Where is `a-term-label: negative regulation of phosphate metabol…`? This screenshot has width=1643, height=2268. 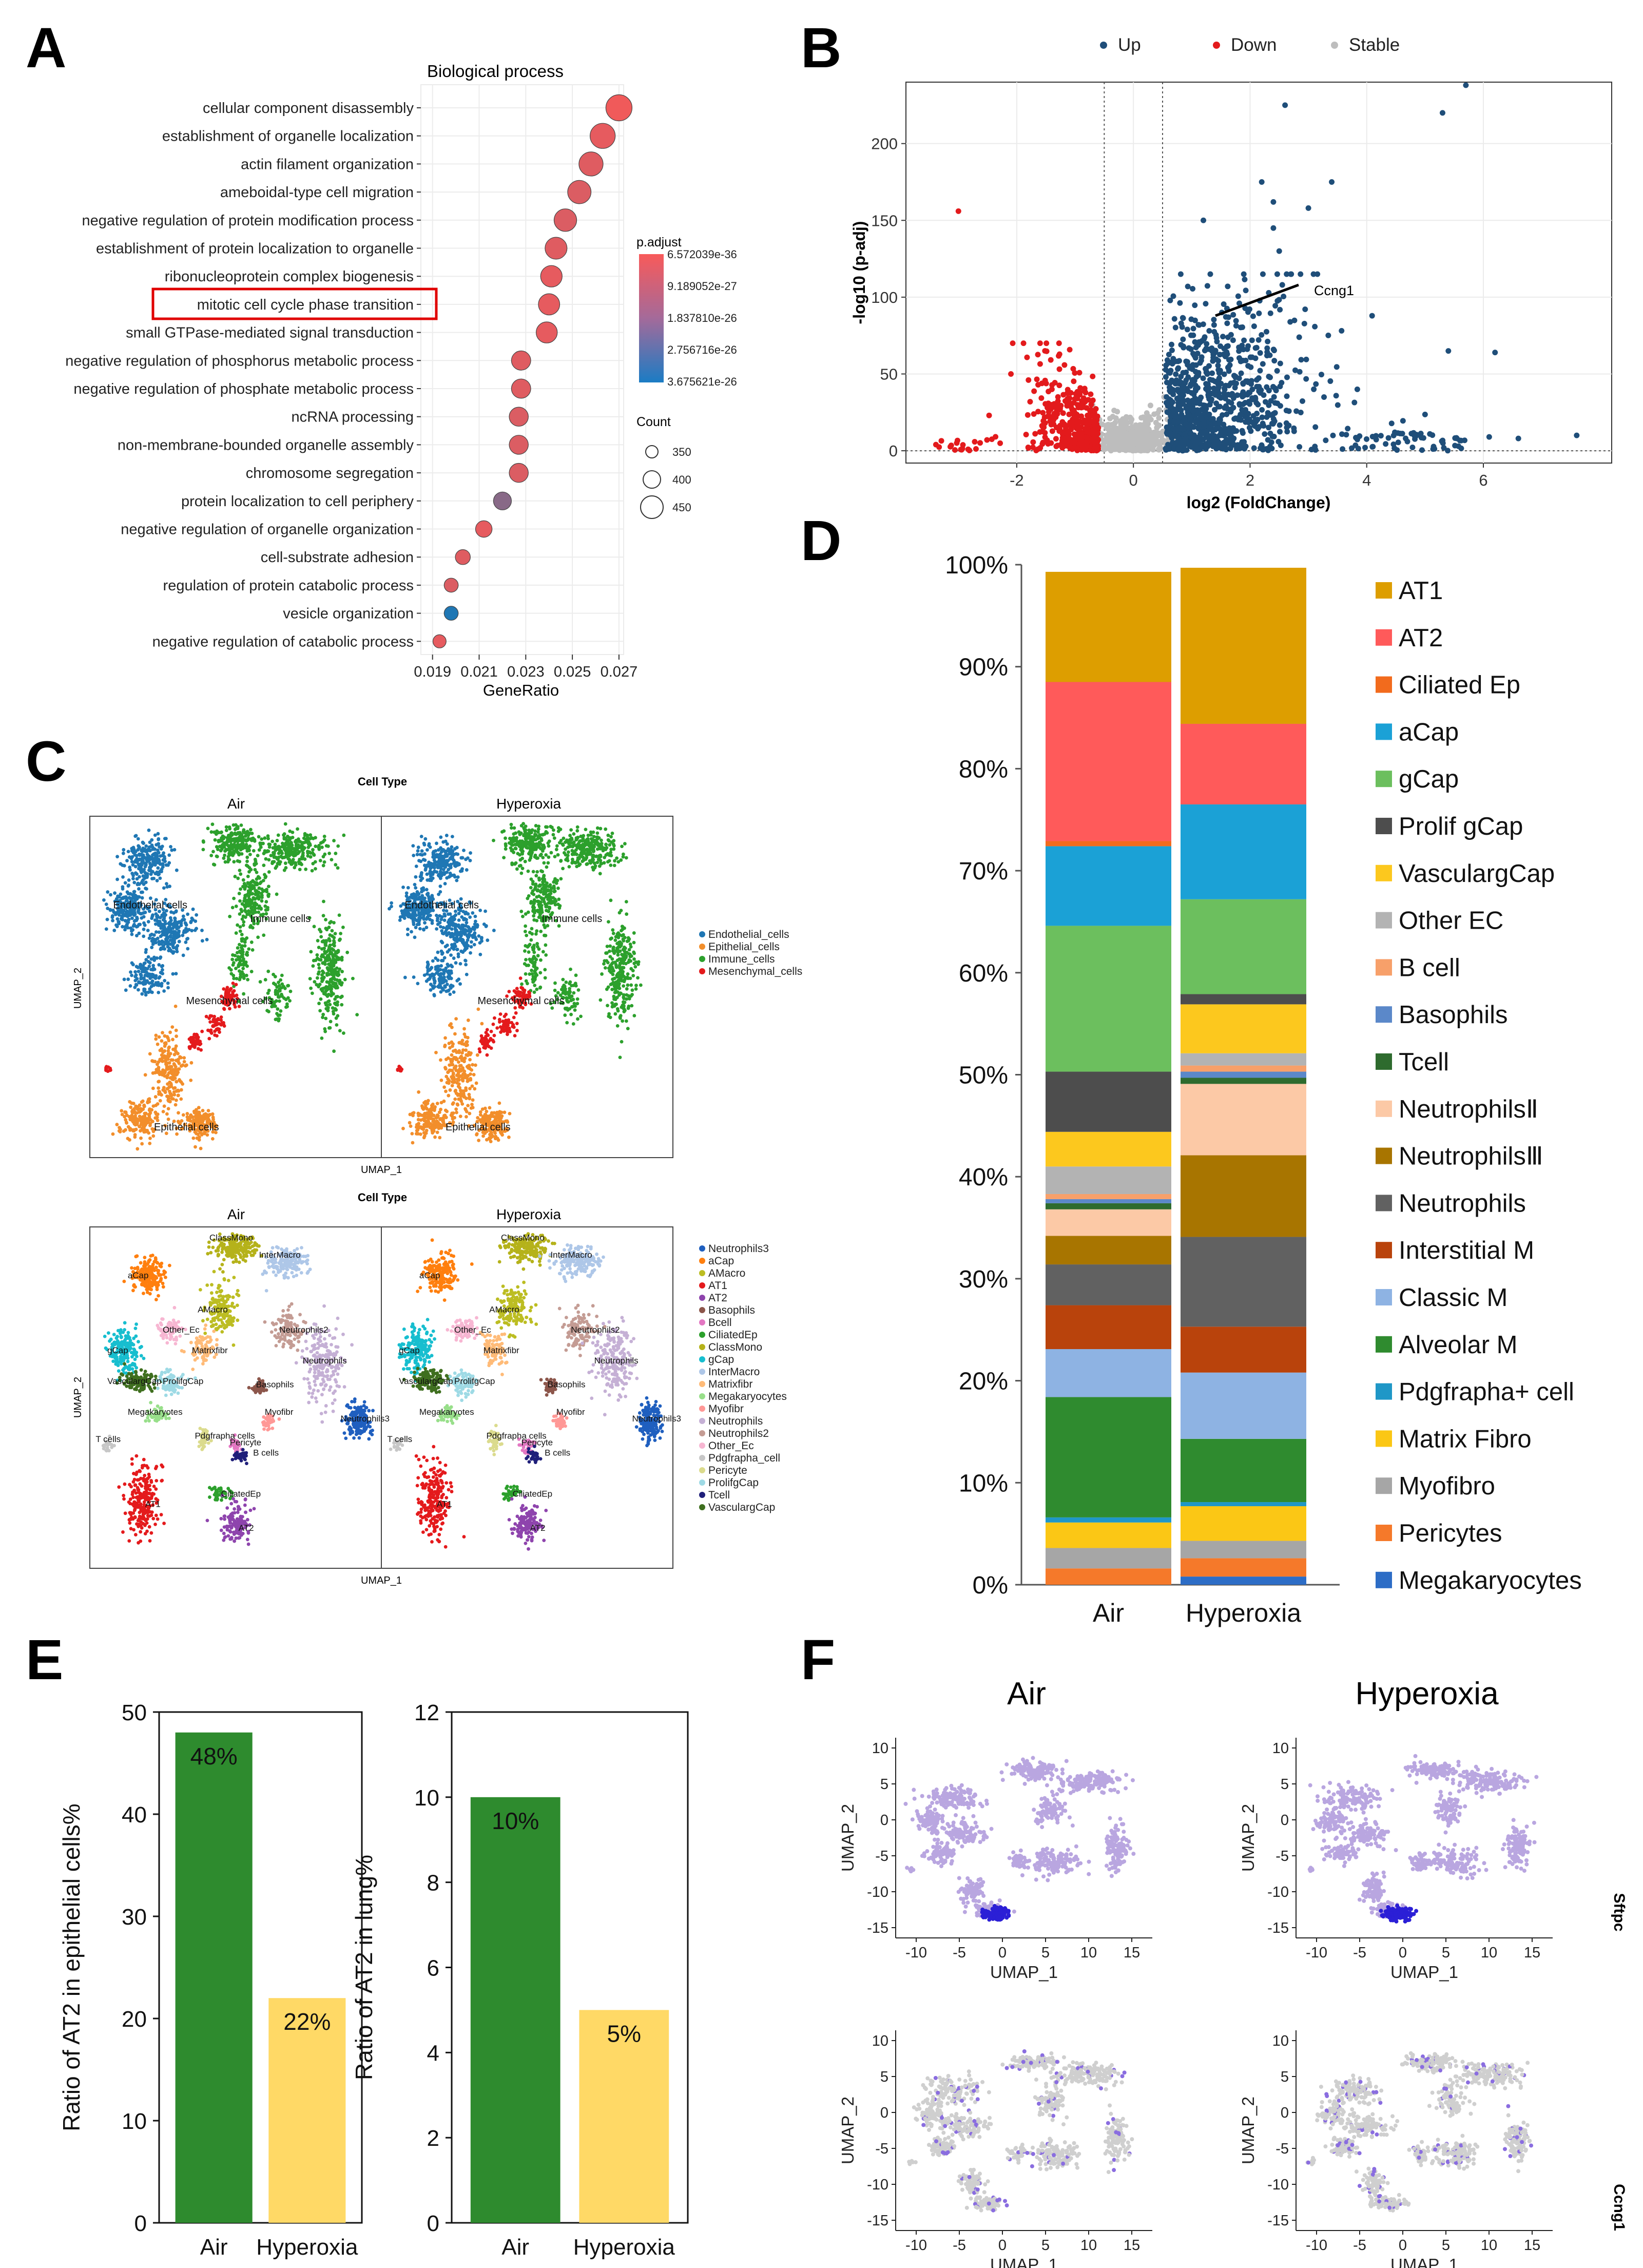 a-term-label: negative regulation of phosphate metabol… is located at coordinates (244, 389).